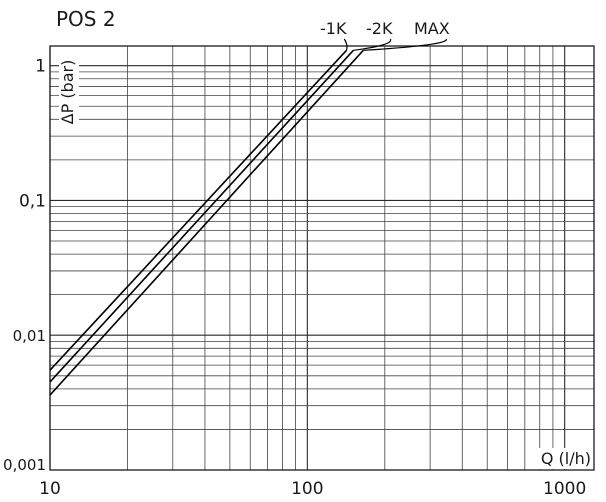  What do you see at coordinates (32, 201) in the screenshot?
I see `y-tick-label: 0,1` at bounding box center [32, 201].